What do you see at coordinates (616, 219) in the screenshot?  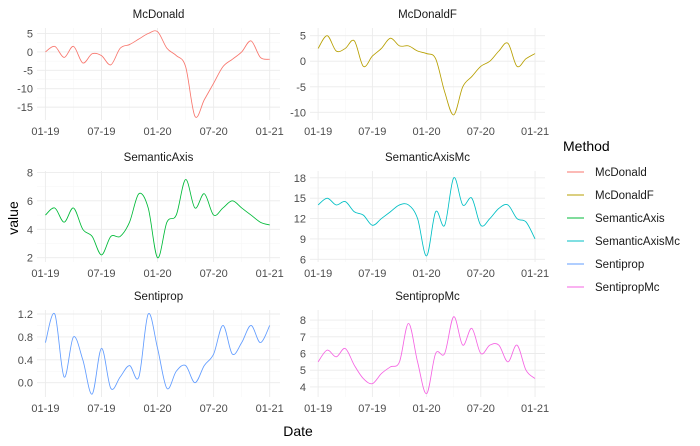 I see `legend-item-semanticaxis: SemanticAxis` at bounding box center [616, 219].